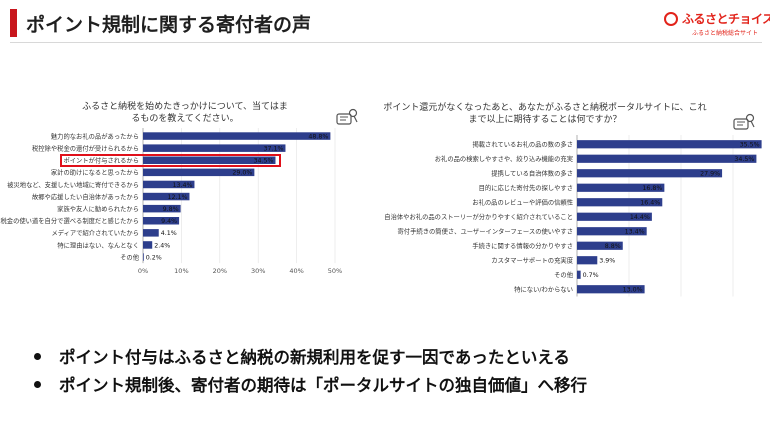 Image resolution: width=770 pixels, height=432 pixels. What do you see at coordinates (522, 202) in the screenshot?
I see `category-label: お礼の品のレビューや評価の信頼性` at bounding box center [522, 202].